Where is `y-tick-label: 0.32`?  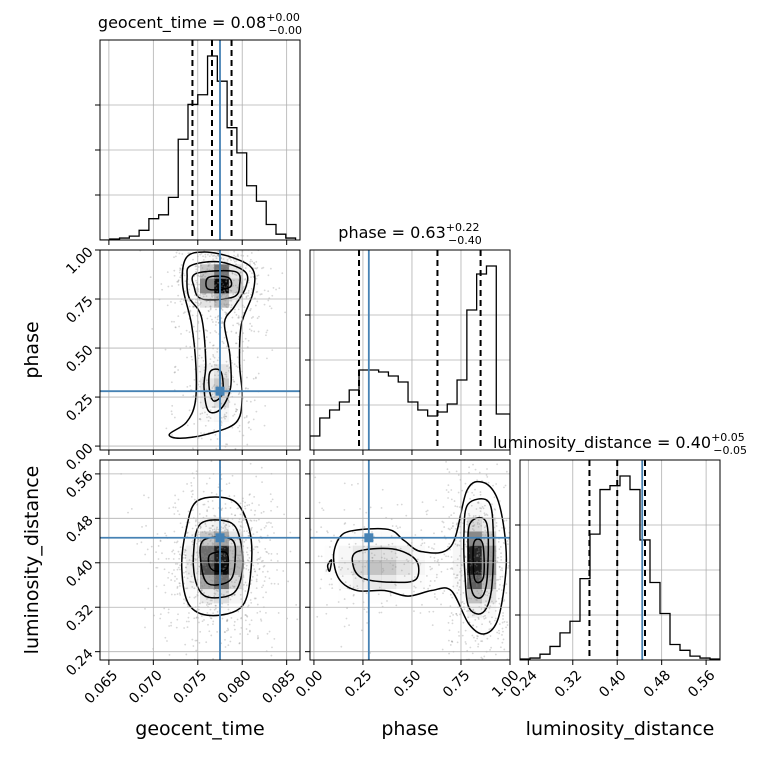 y-tick-label: 0.32 is located at coordinates (79, 618).